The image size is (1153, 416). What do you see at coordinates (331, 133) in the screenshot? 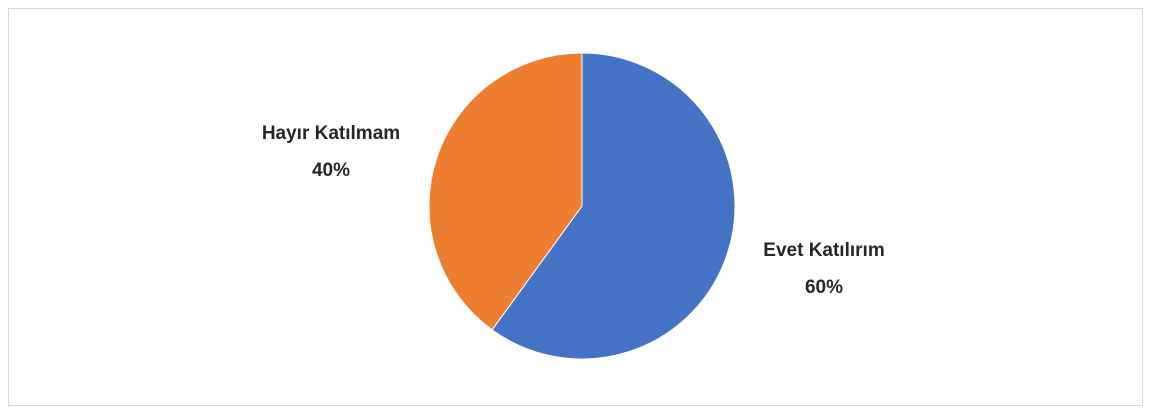
I see `slice-label-hayir: Hayır Katılmam` at bounding box center [331, 133].